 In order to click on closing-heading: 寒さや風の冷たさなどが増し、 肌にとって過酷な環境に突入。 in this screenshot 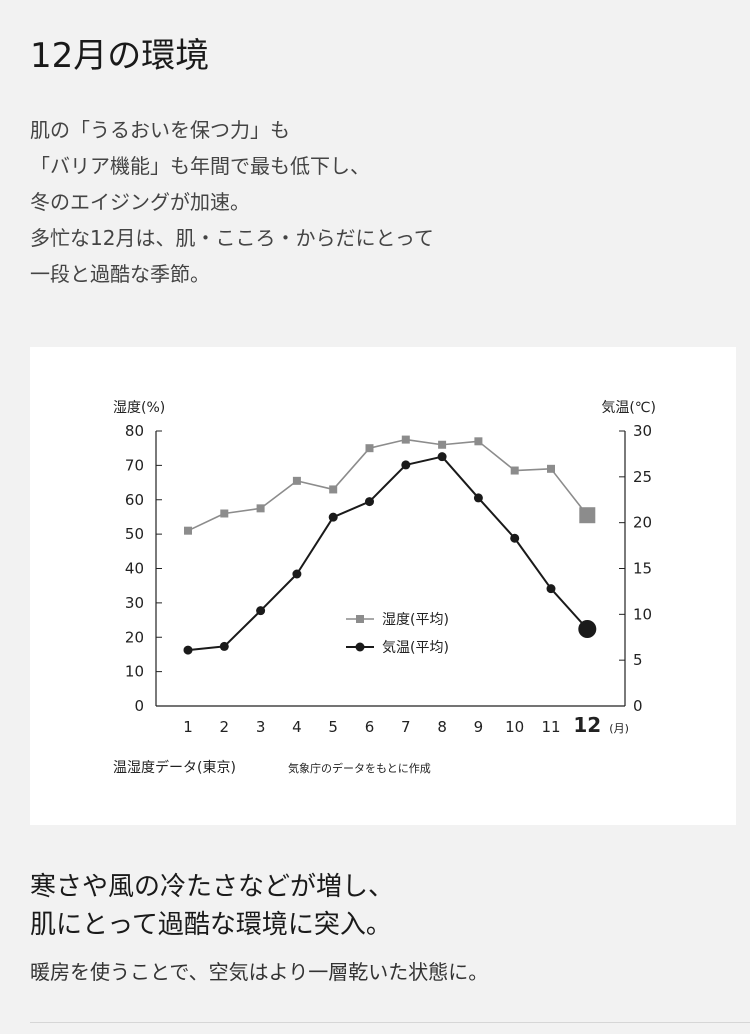, I will do `click(212, 906)`.